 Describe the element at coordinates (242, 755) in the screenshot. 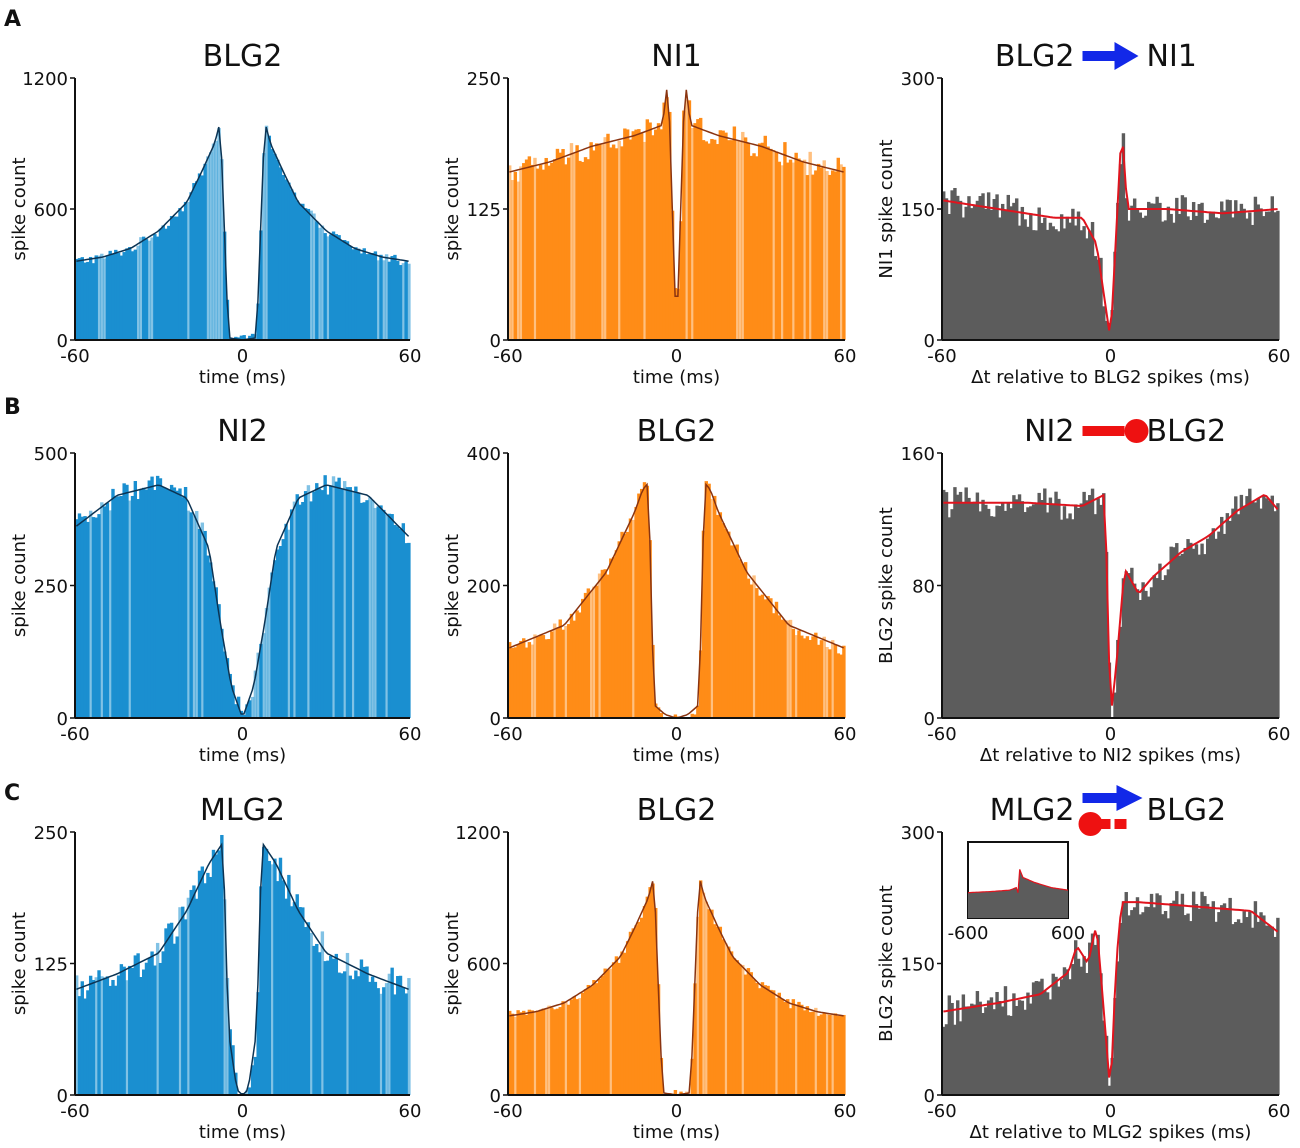

I see `x-axis-label: time (ms)` at that location.